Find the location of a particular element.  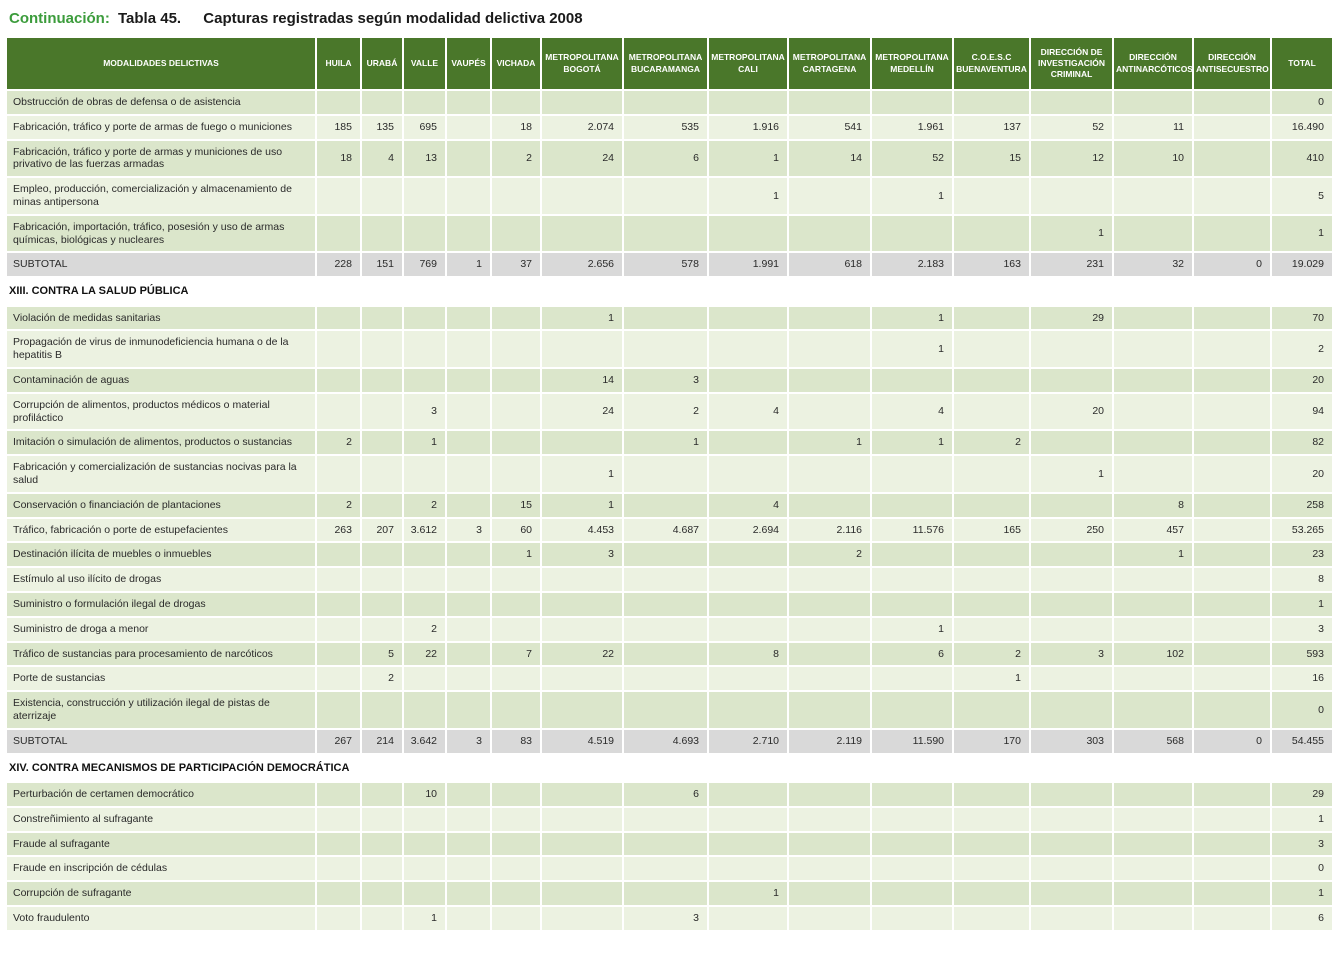

cell-value: 135 is located at coordinates (383, 128).